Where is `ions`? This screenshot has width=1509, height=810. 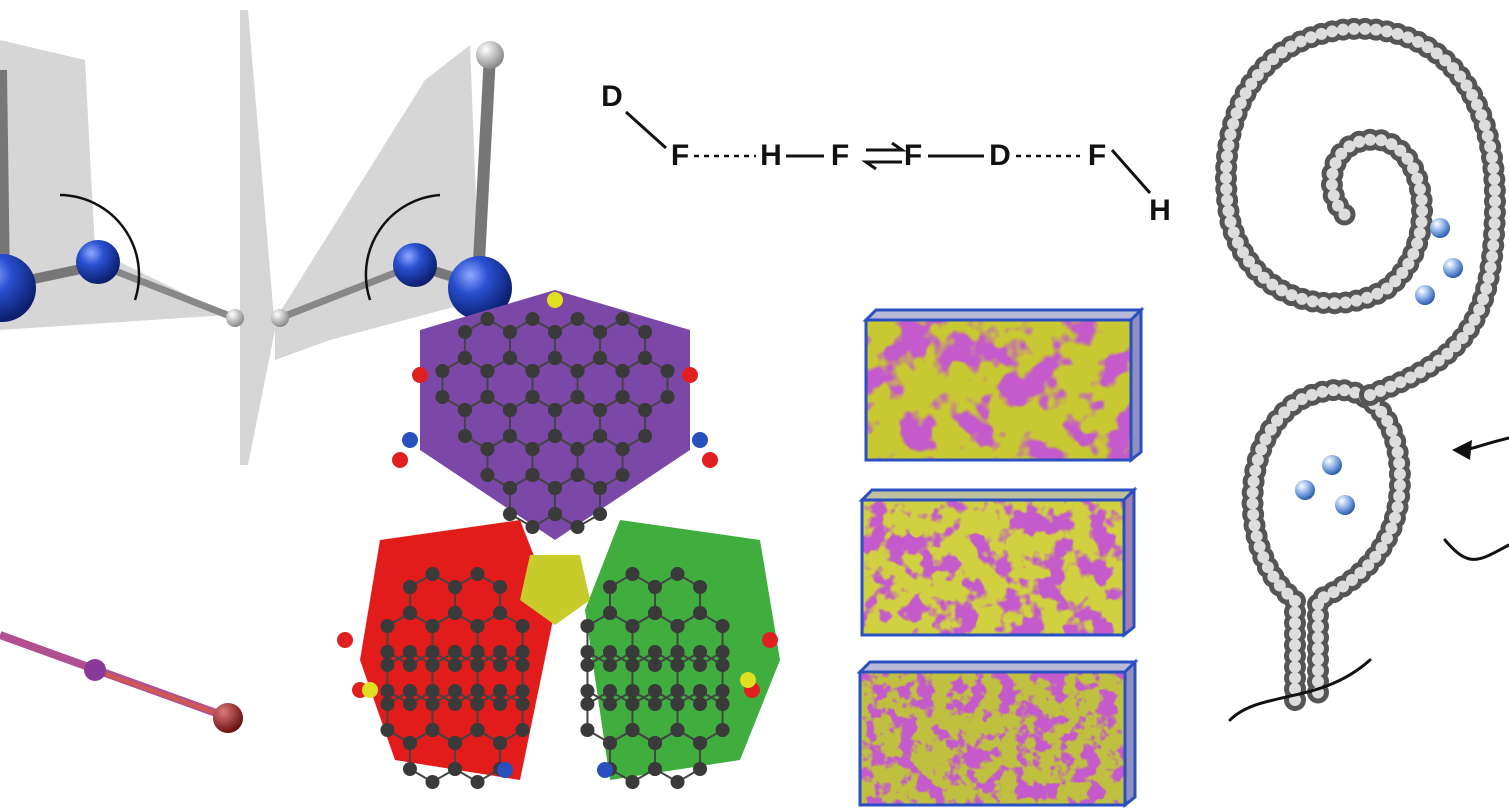 ions is located at coordinates (1379, 366).